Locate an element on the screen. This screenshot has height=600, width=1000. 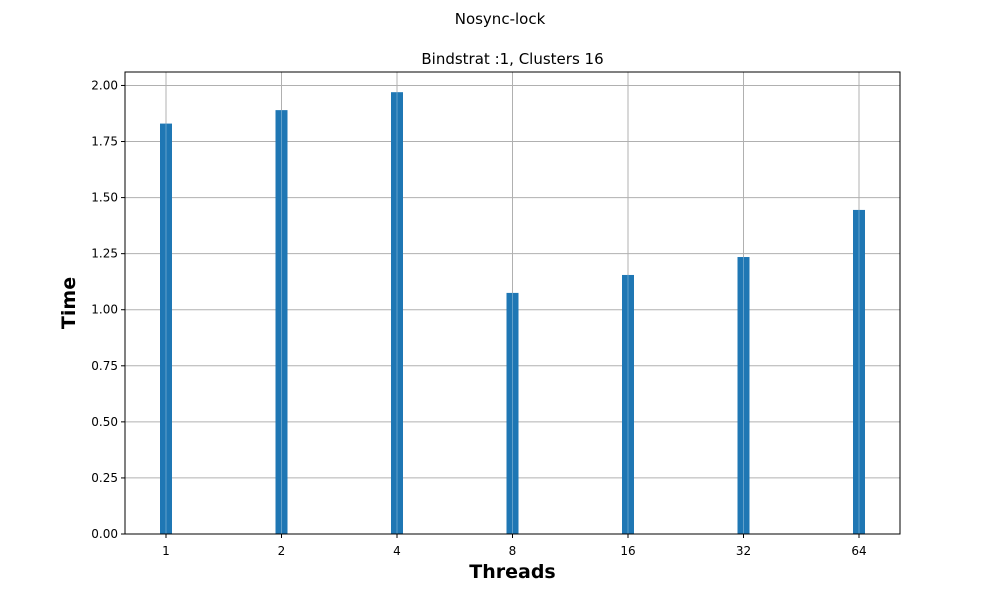
x-tick-label: 8 is located at coordinates (513, 551).